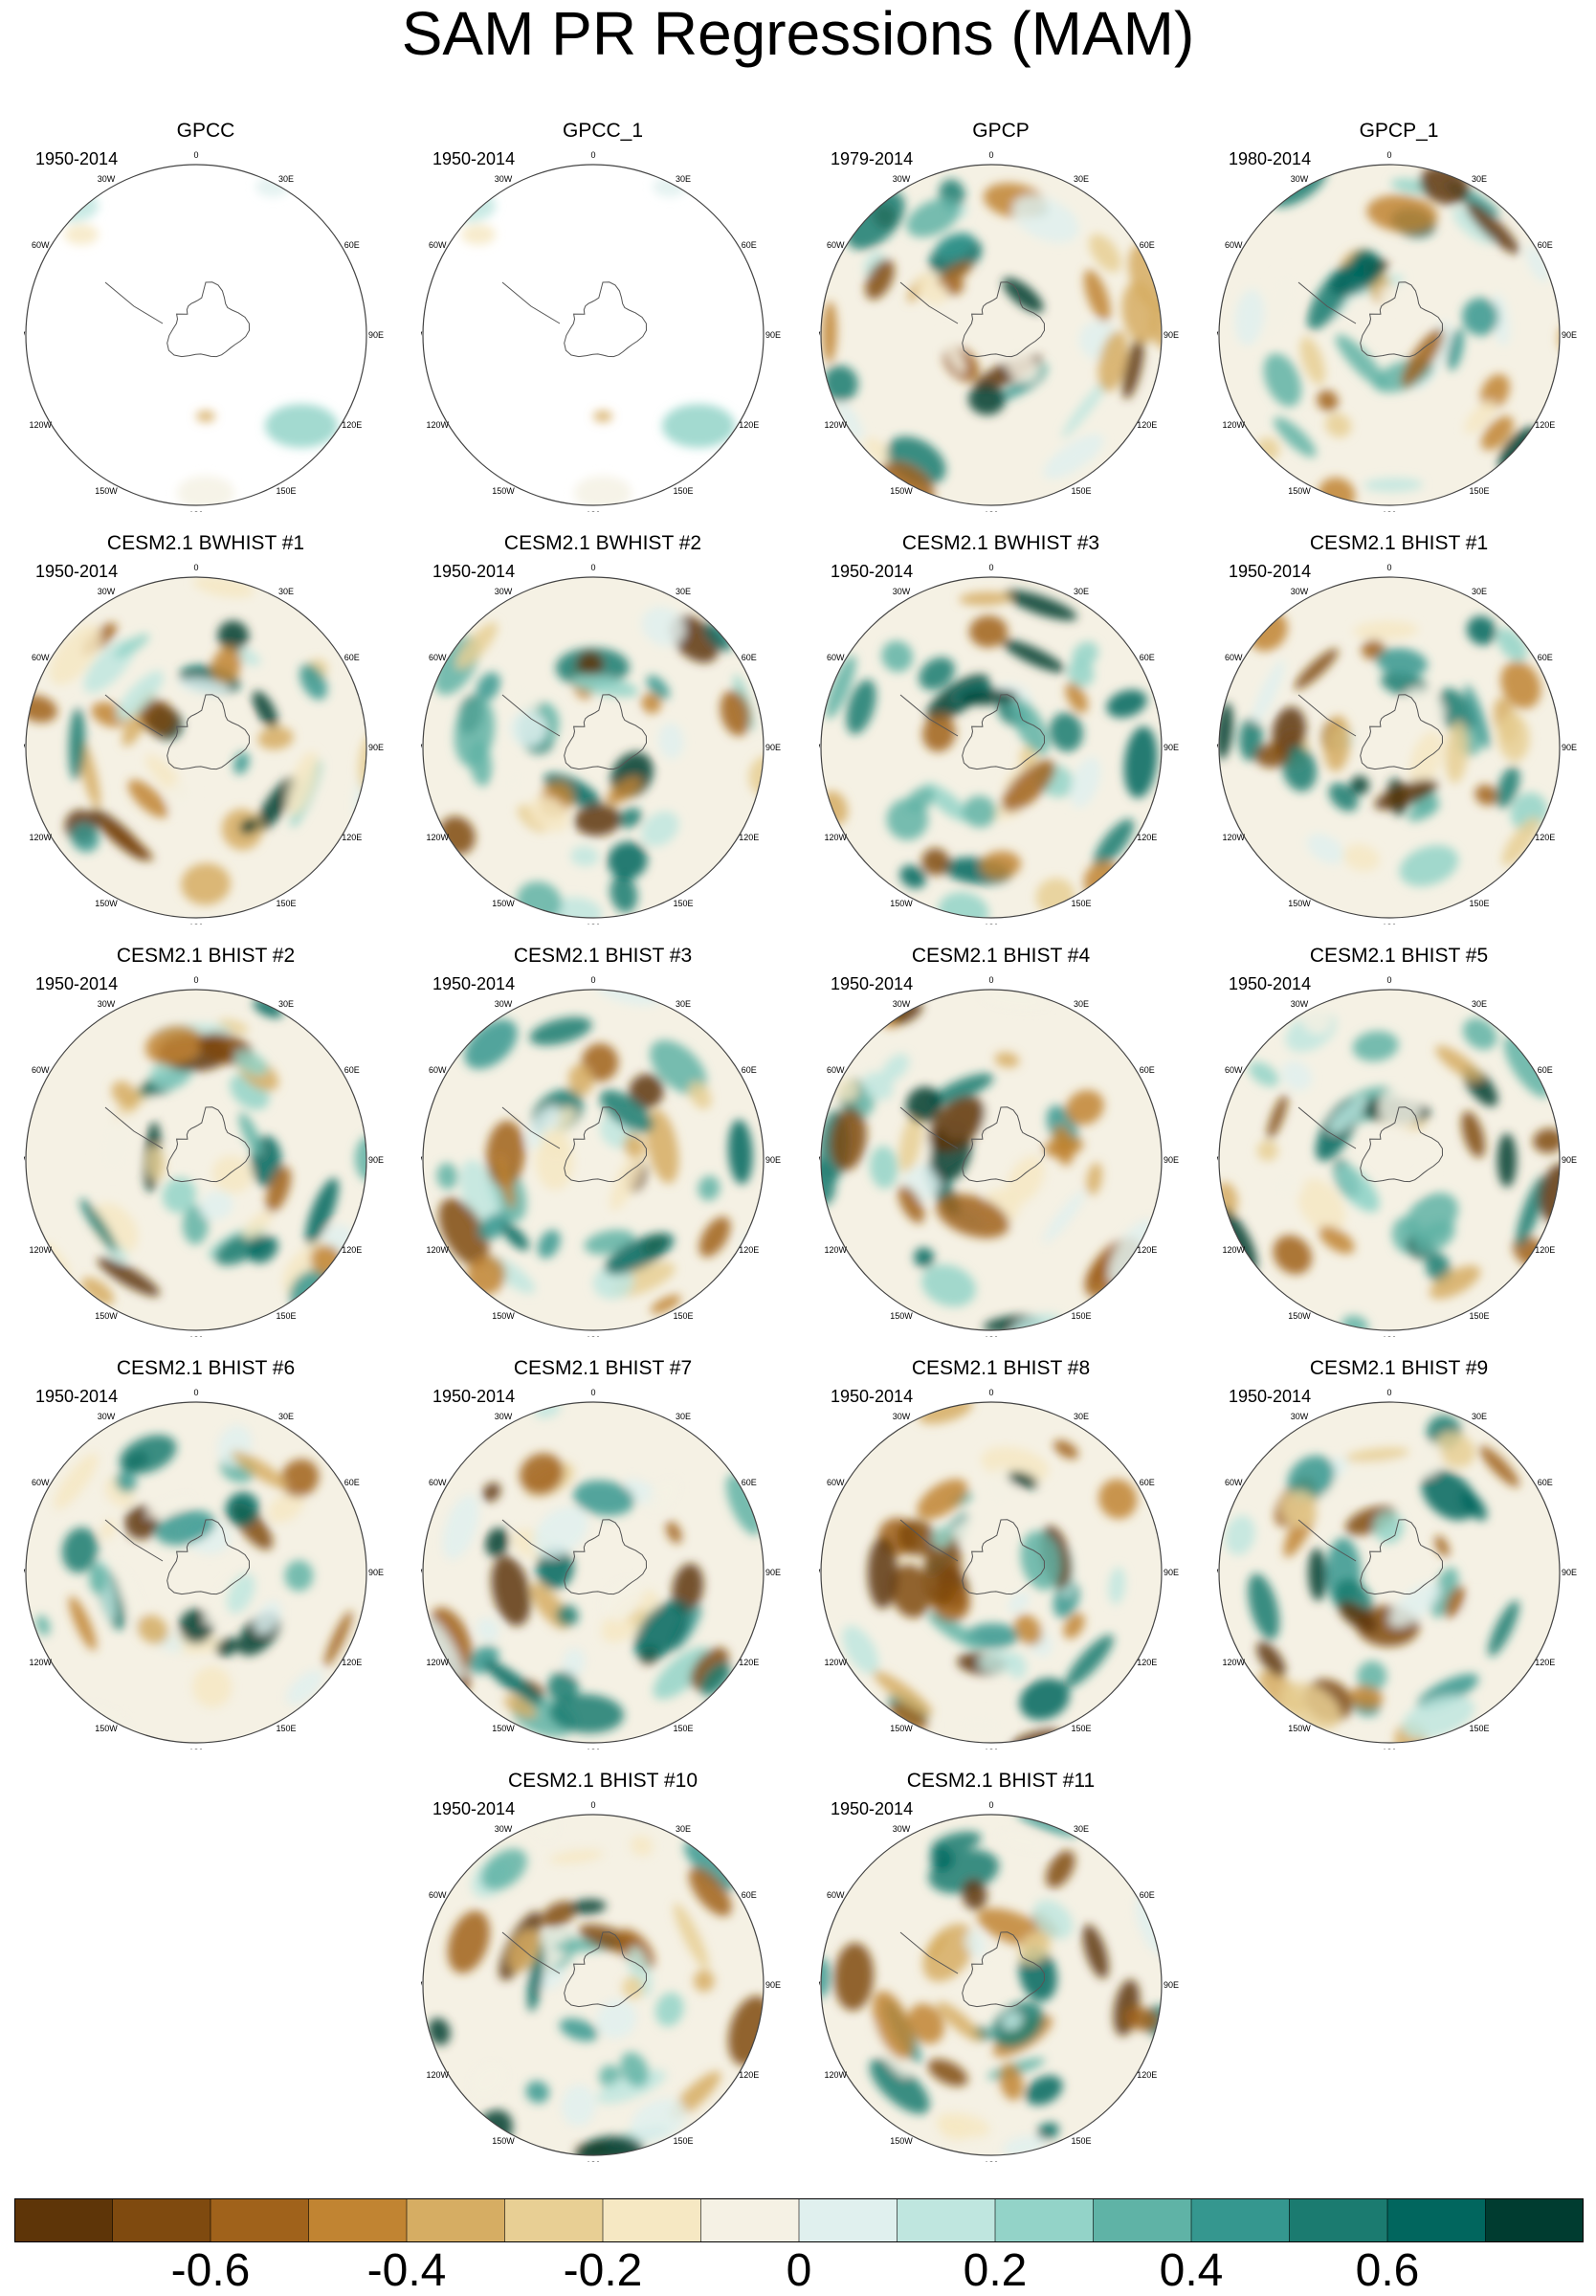 This screenshot has height=2296, width=1596. What do you see at coordinates (204, 1569) in the screenshot?
I see `polar-map: 0 30E 60E 90E 120E 150E 180 150W 120W 90W 60W 30W` at bounding box center [204, 1569].